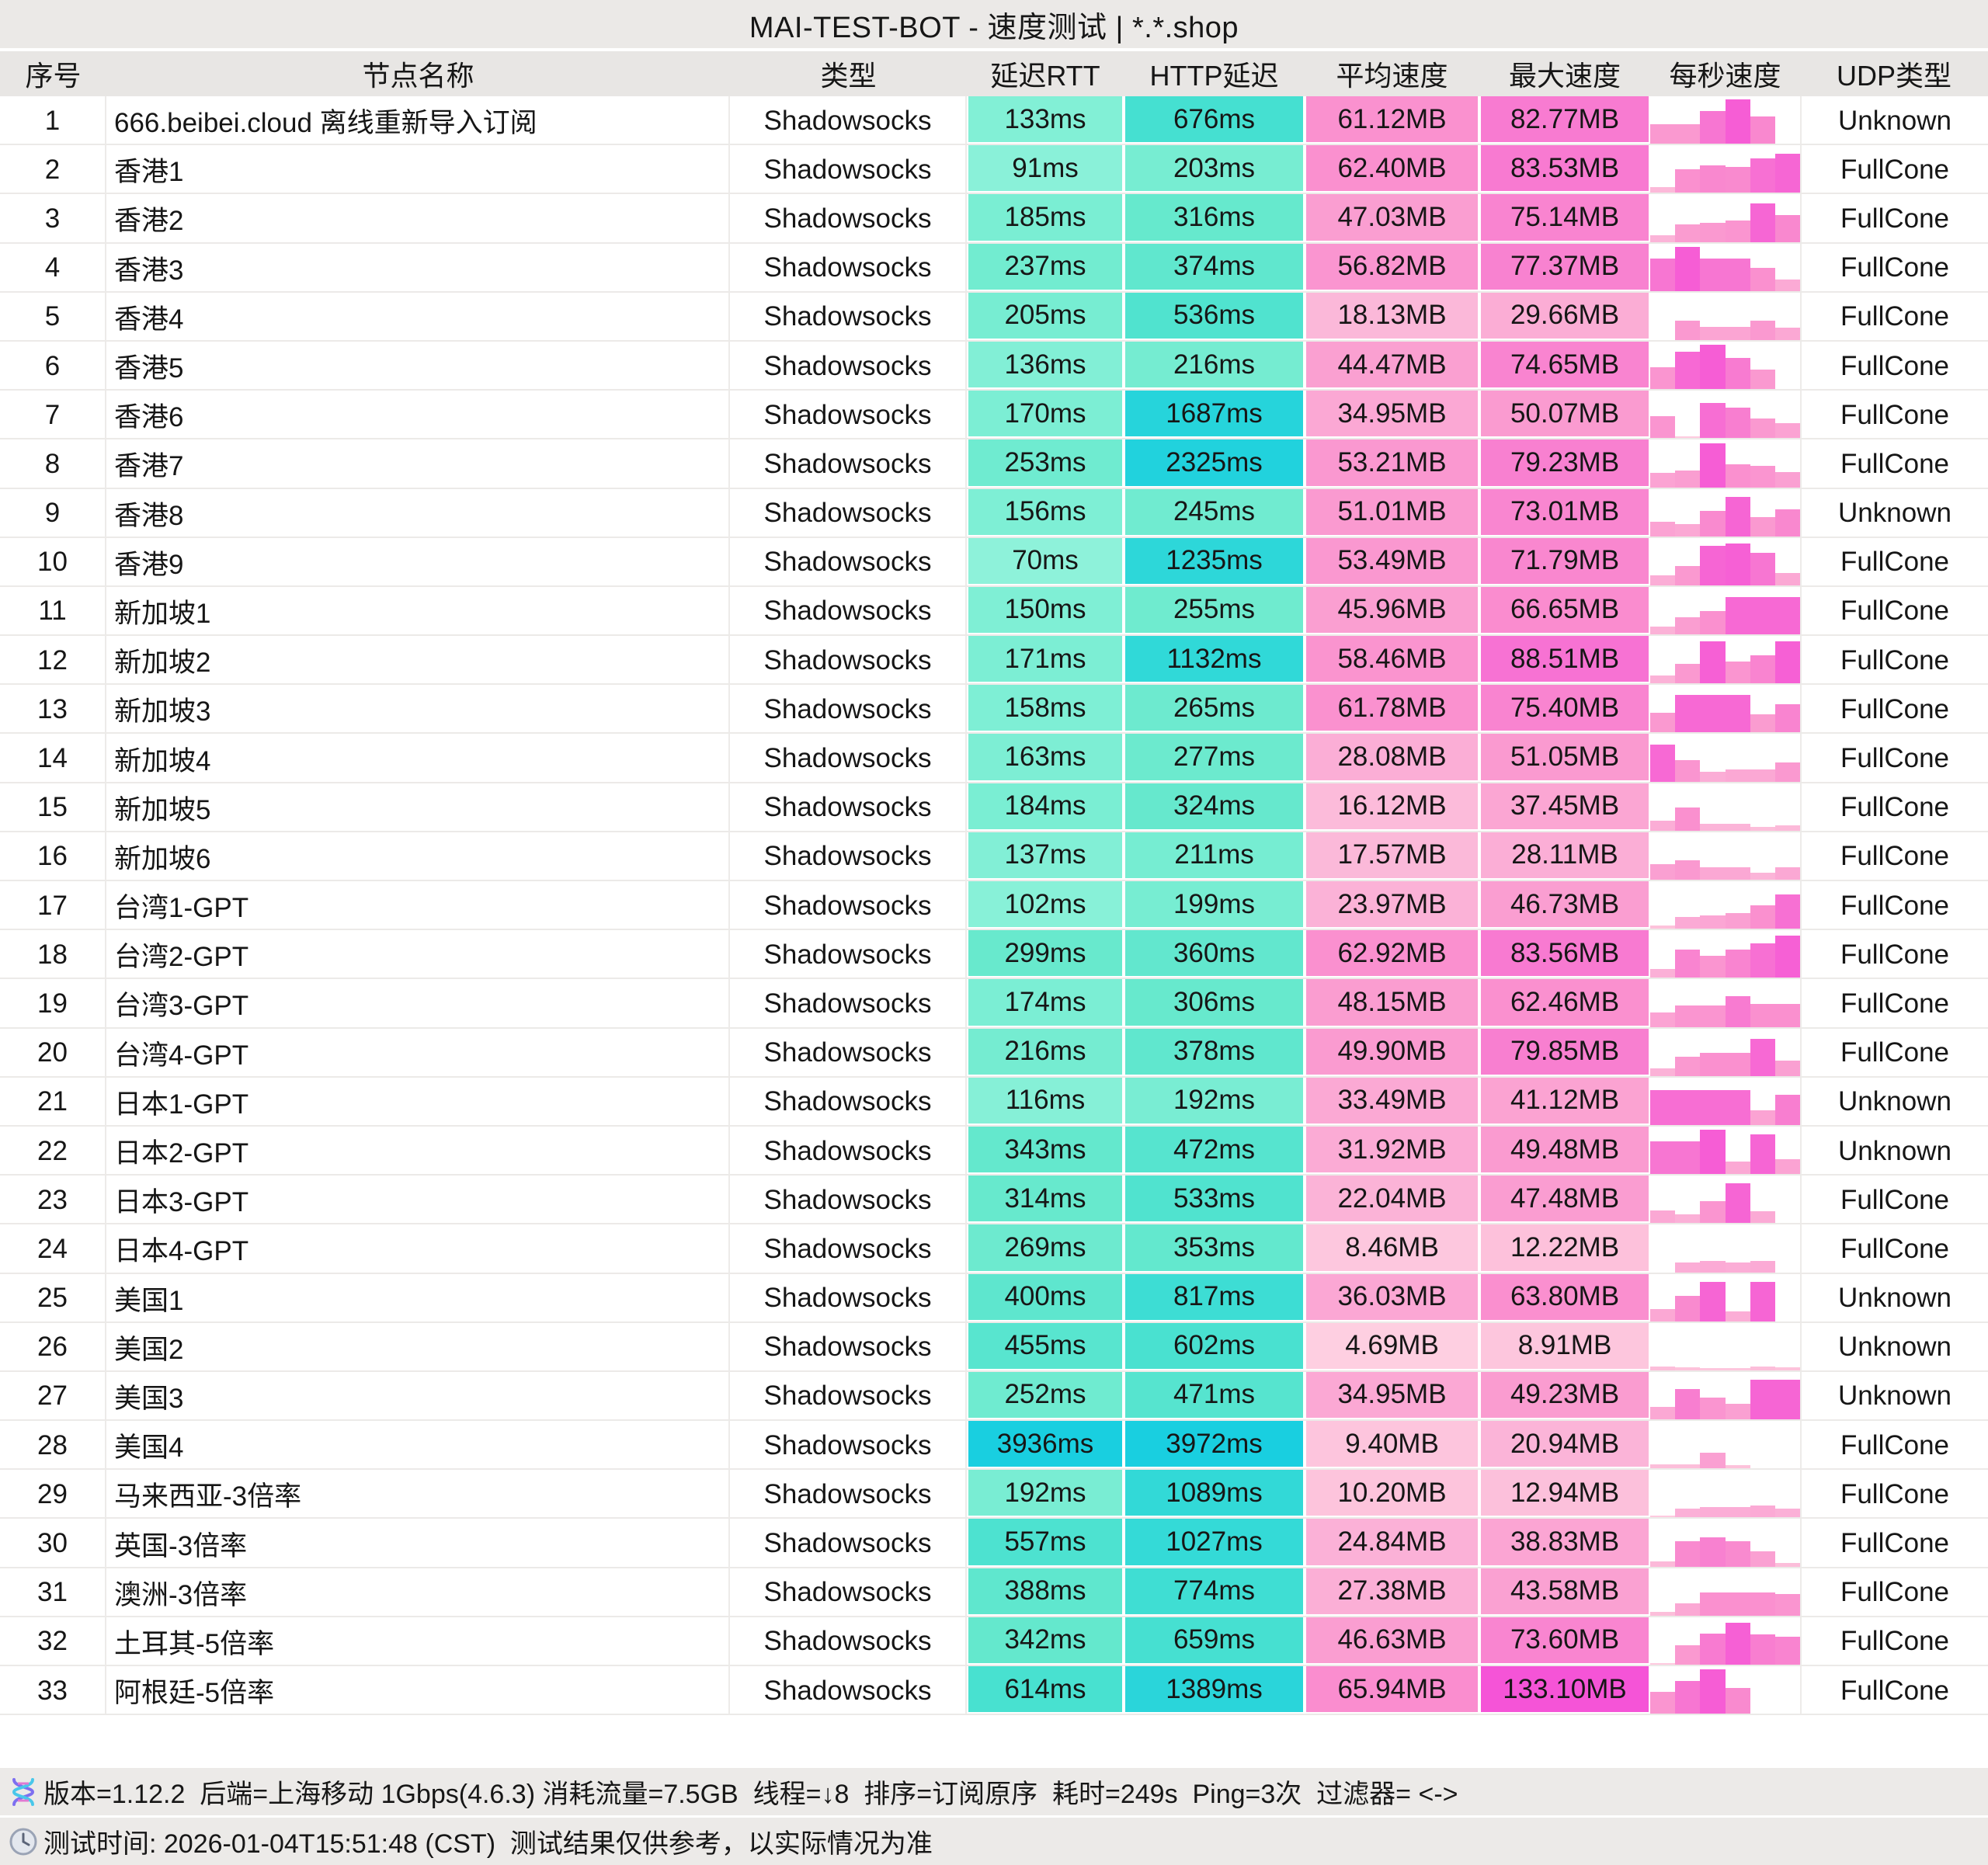 The width and height of the screenshot is (1988, 1865). Describe the element at coordinates (1392, 76) in the screenshot. I see `col-header-avg-speed: 平均速度` at that location.